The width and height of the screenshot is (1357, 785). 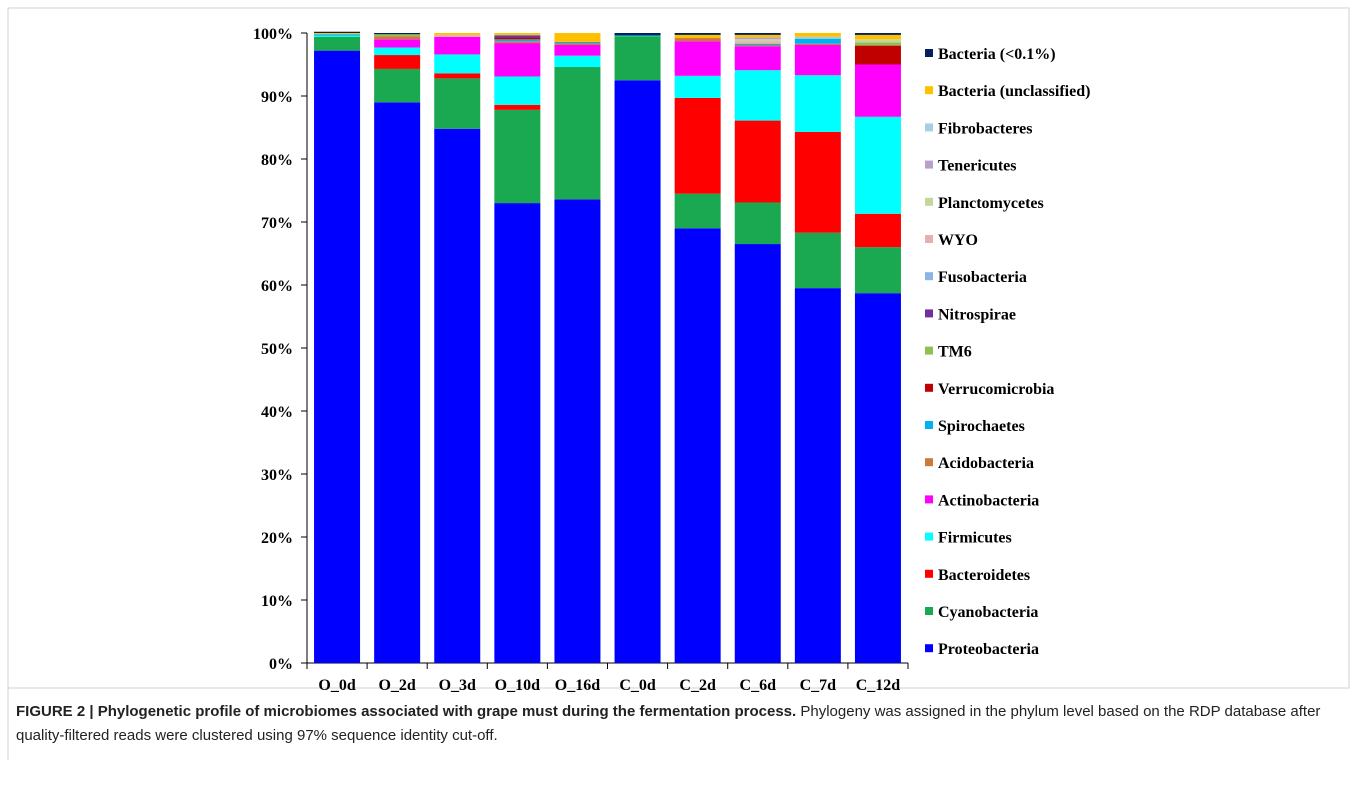 I want to click on y-tick-label: 60%, so click(x=277, y=286).